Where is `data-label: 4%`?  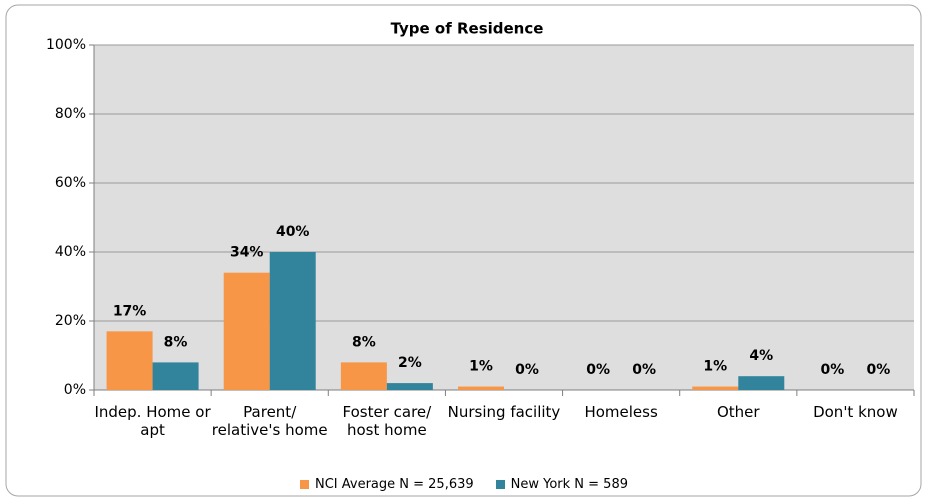
data-label: 4% is located at coordinates (761, 356).